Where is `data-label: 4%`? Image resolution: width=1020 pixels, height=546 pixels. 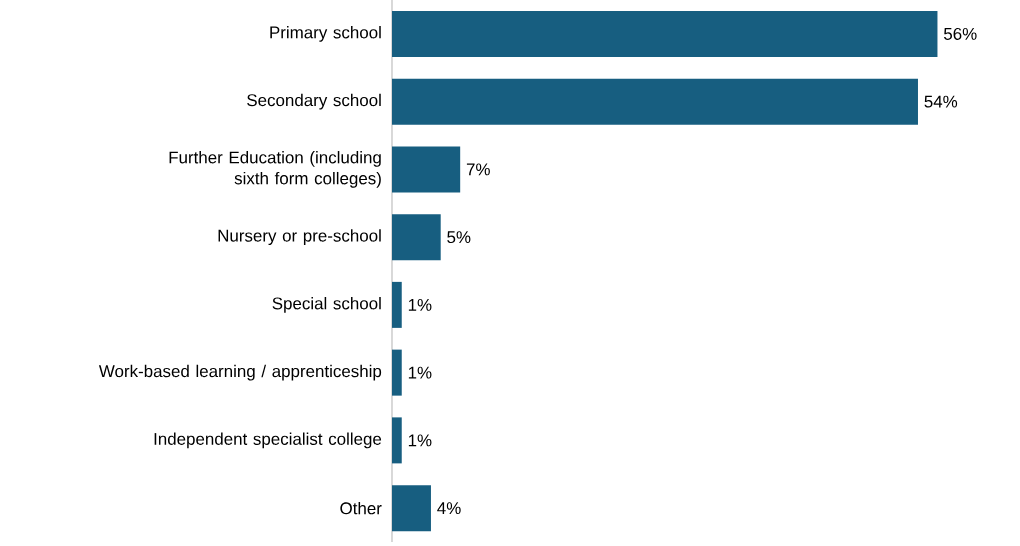 data-label: 4% is located at coordinates (449, 508).